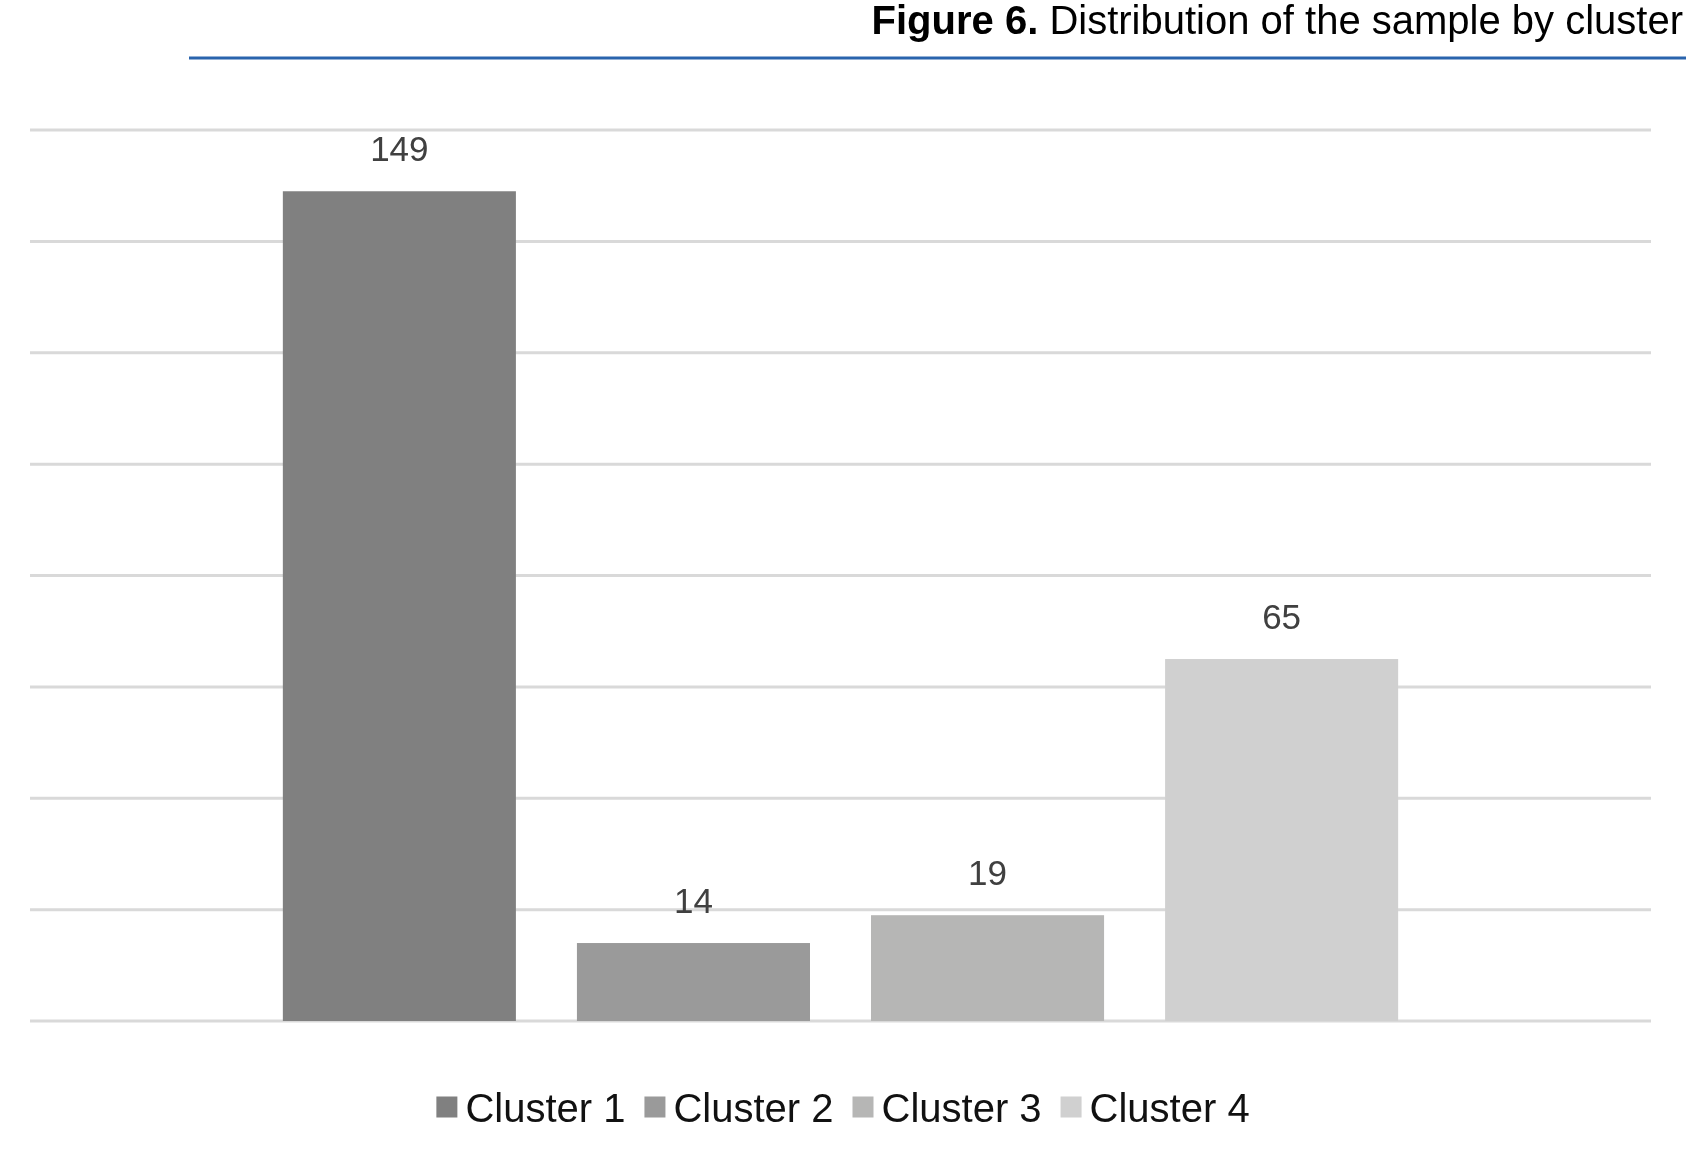 This screenshot has width=1686, height=1150. What do you see at coordinates (988, 873) in the screenshot?
I see `data-label: 19` at bounding box center [988, 873].